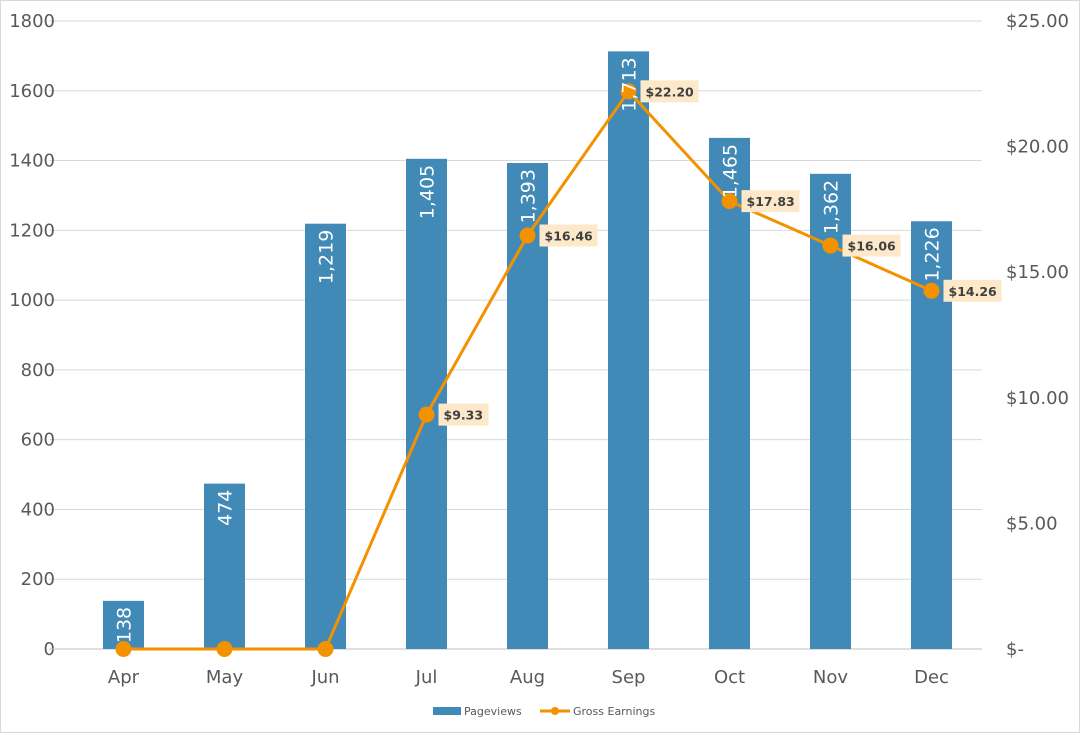  What do you see at coordinates (38, 370) in the screenshot?
I see `y-left-tick-label: 800` at bounding box center [38, 370].